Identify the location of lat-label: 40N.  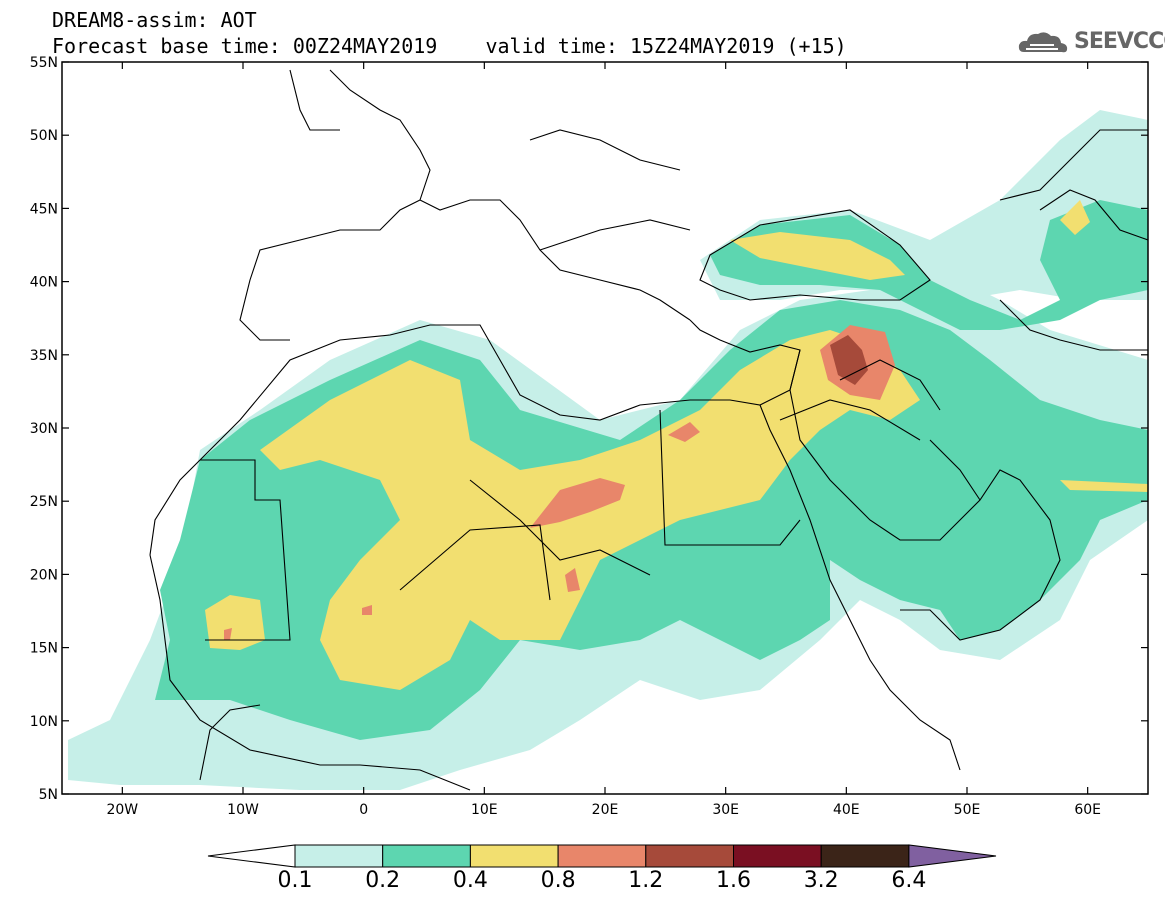
(44, 283).